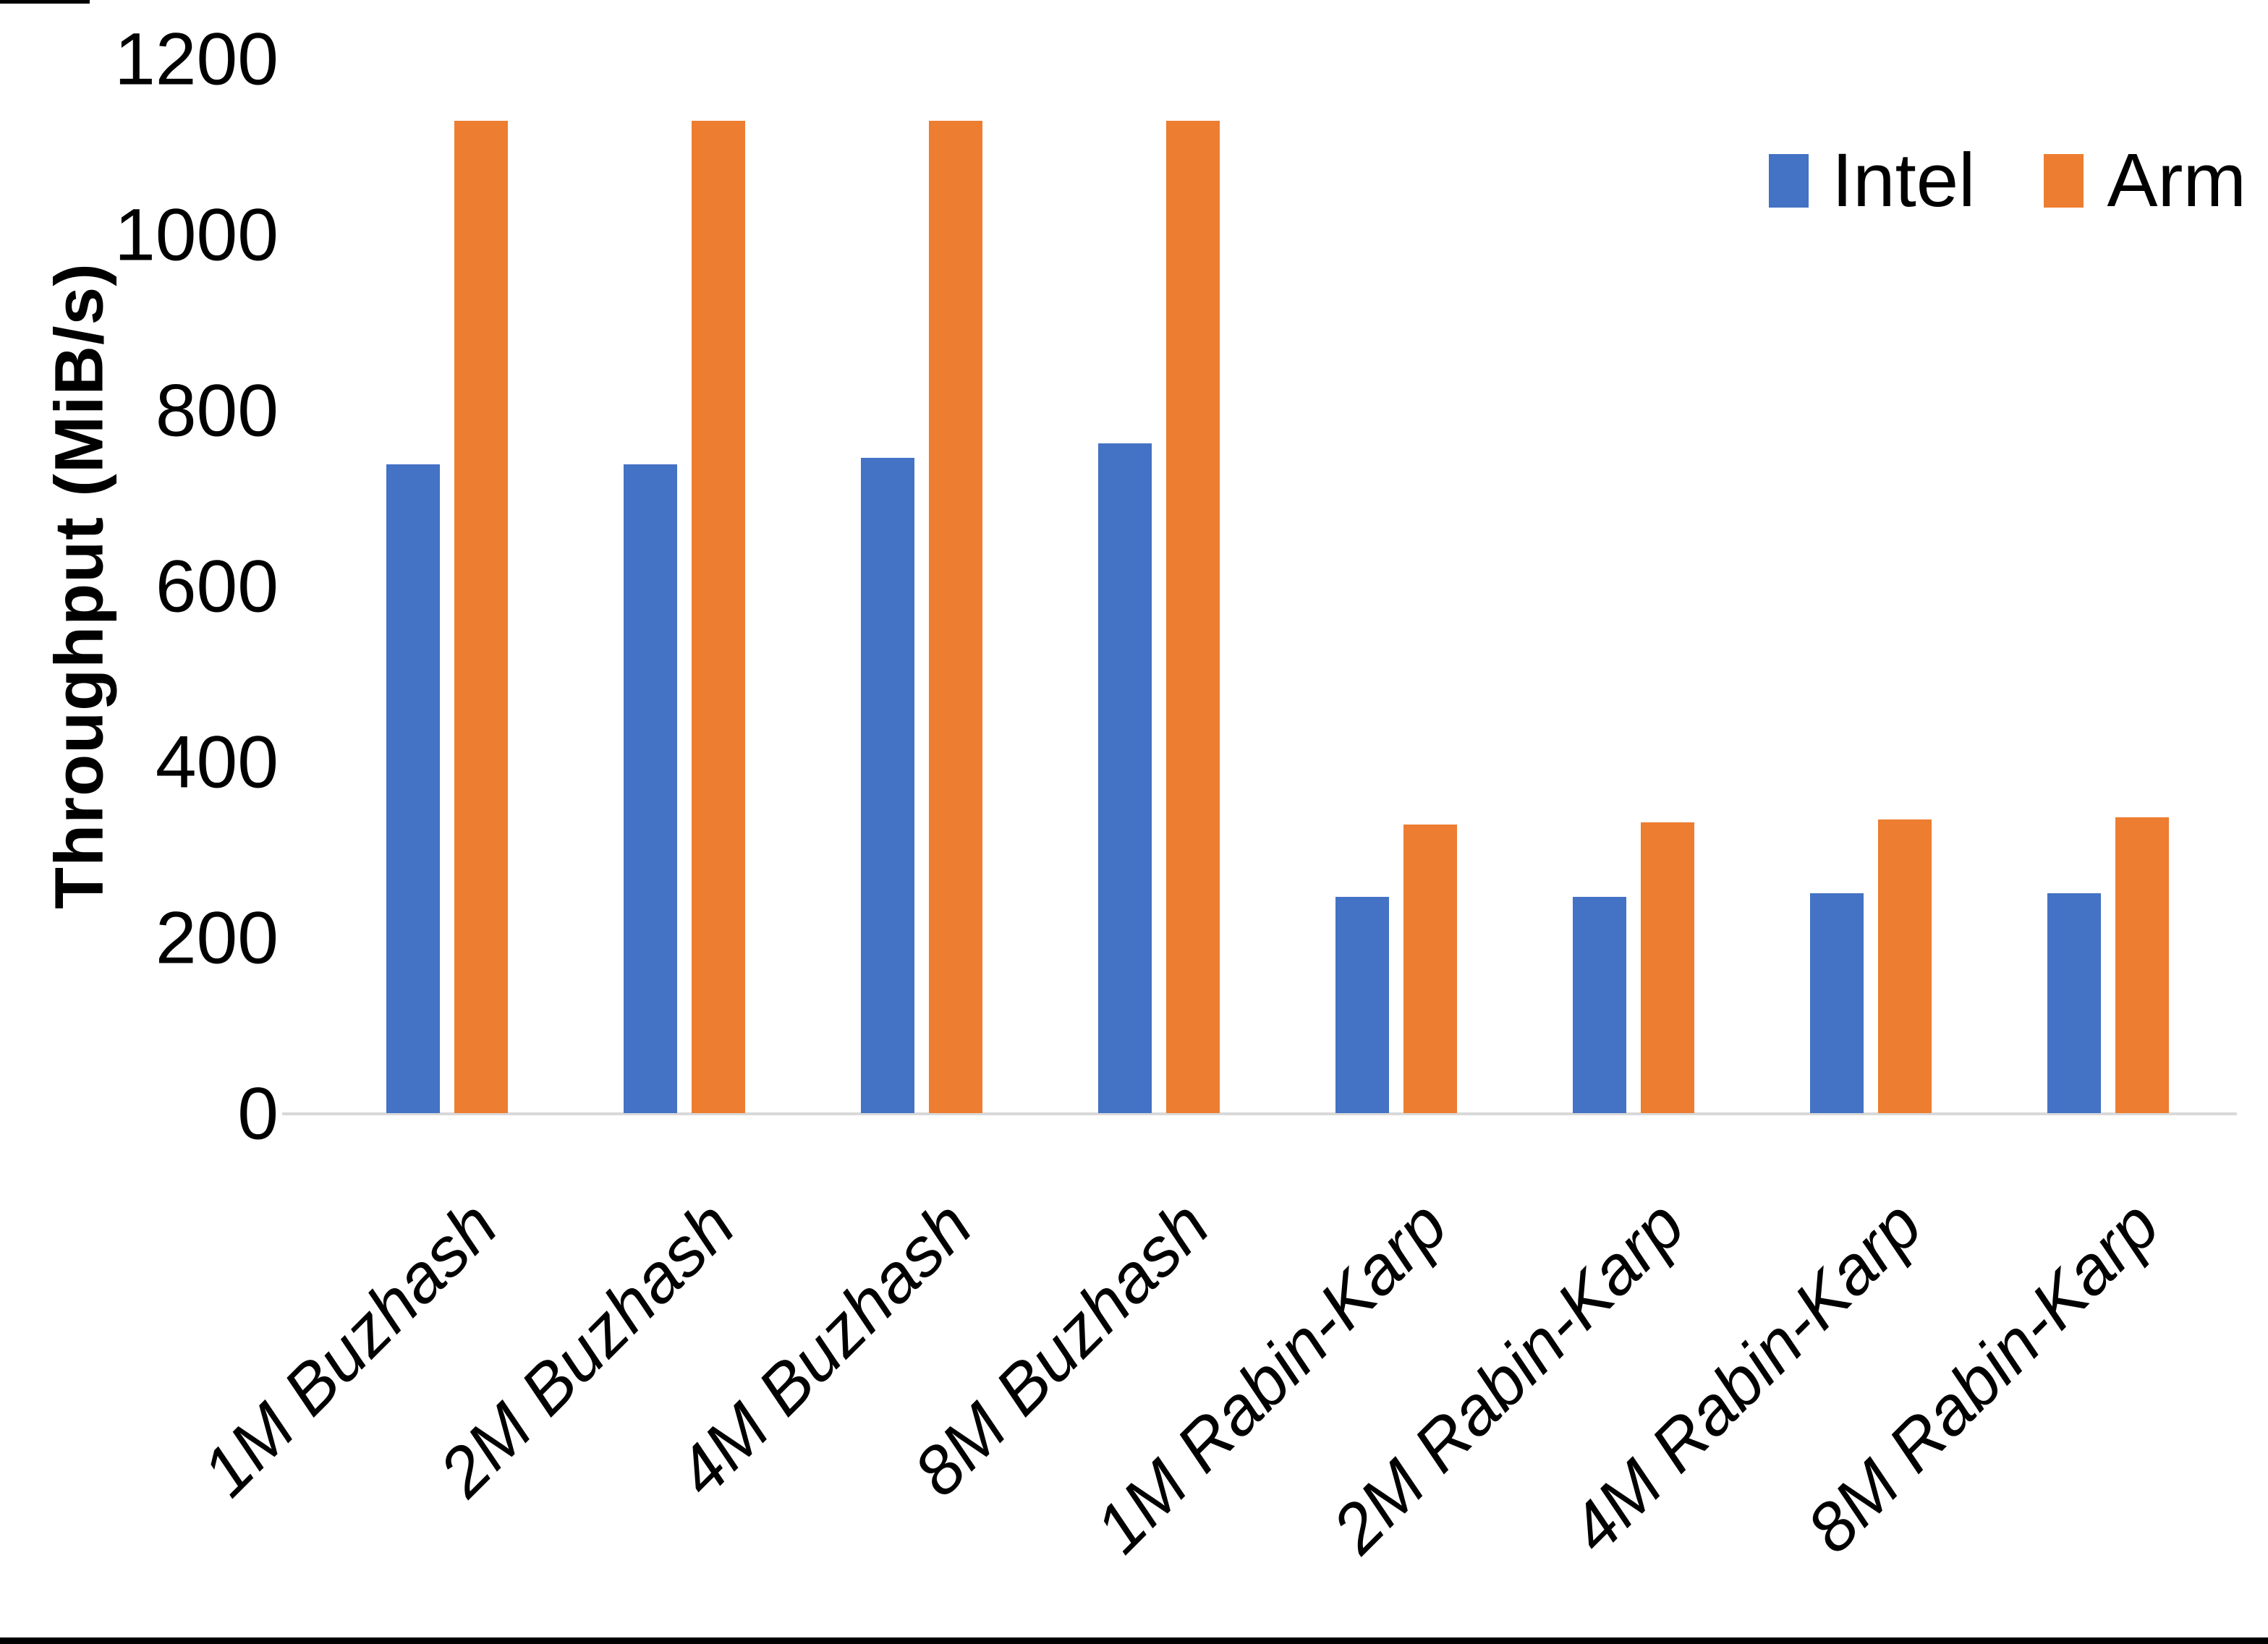 The image size is (2268, 1644). What do you see at coordinates (1259, 1113) in the screenshot?
I see `x-axis-line` at bounding box center [1259, 1113].